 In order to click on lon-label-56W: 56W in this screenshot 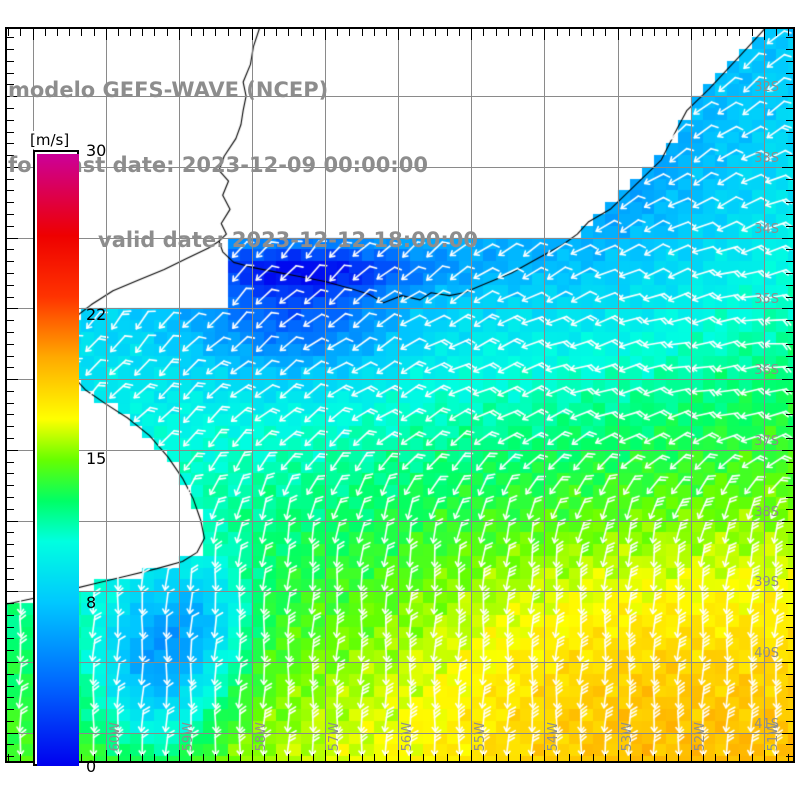, I will do `click(407, 736)`.